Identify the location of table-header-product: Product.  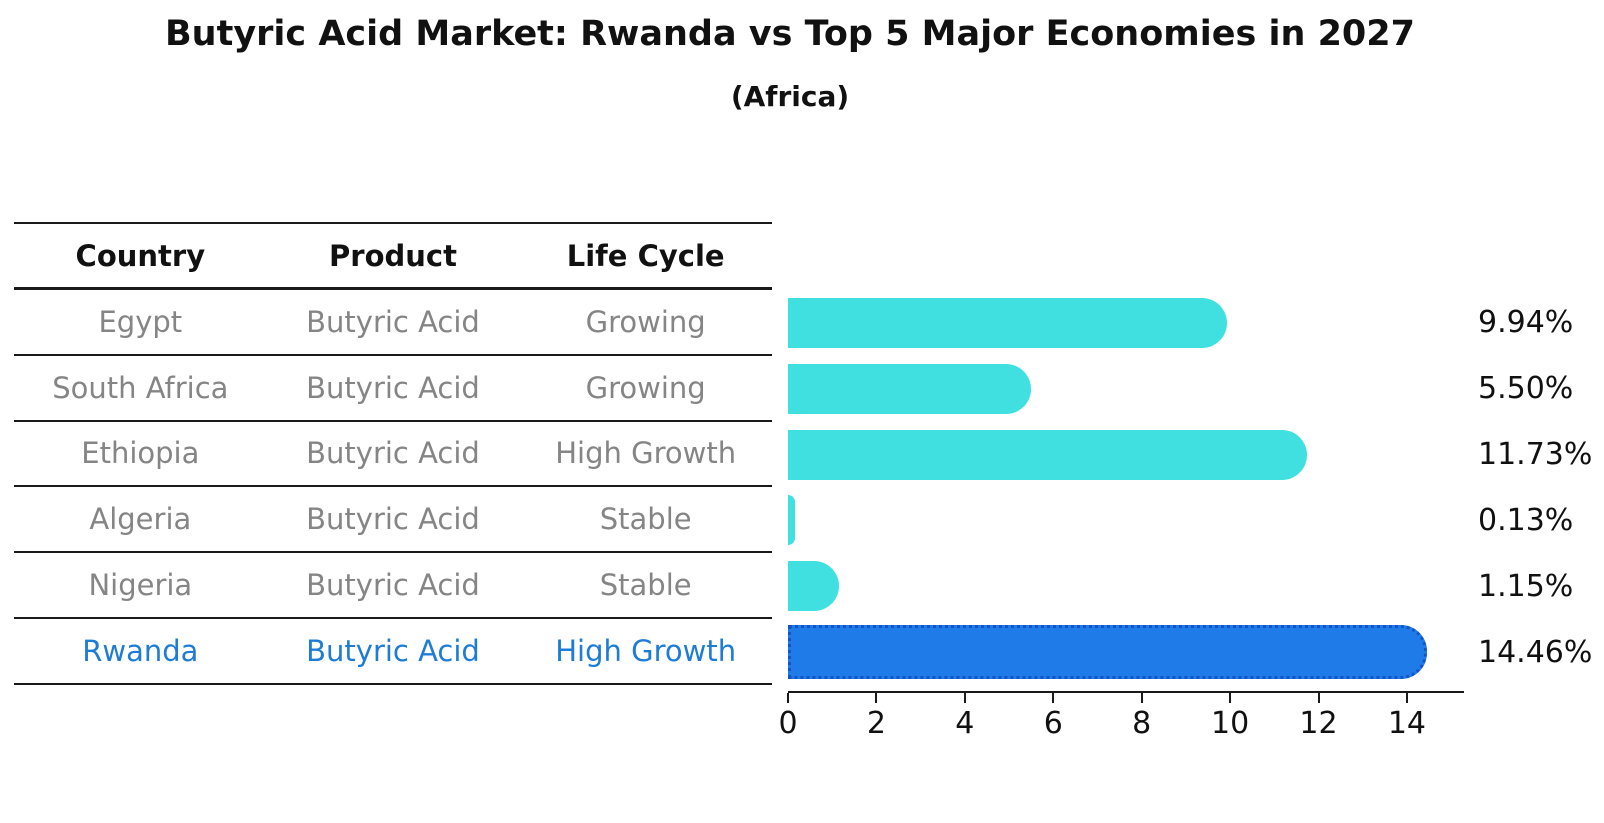
(393, 255).